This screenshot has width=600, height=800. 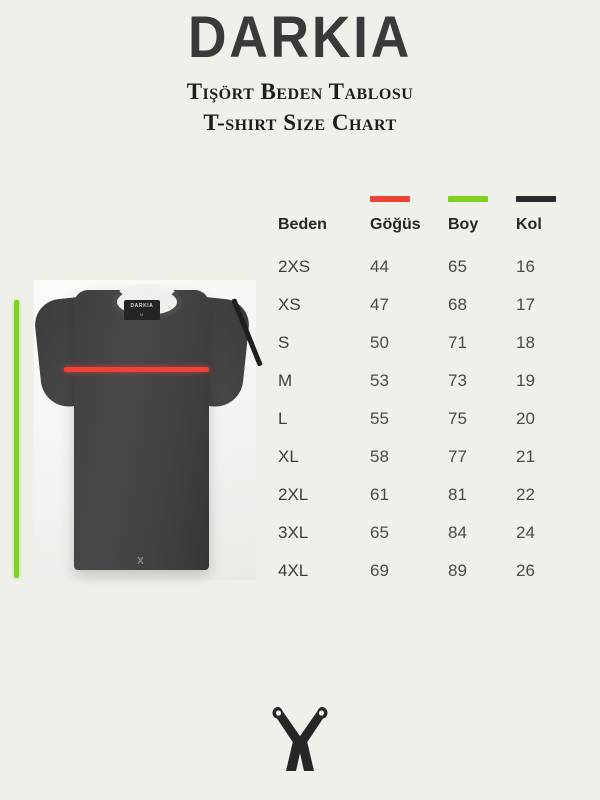 I want to click on cell-chest: 55, so click(x=379, y=418).